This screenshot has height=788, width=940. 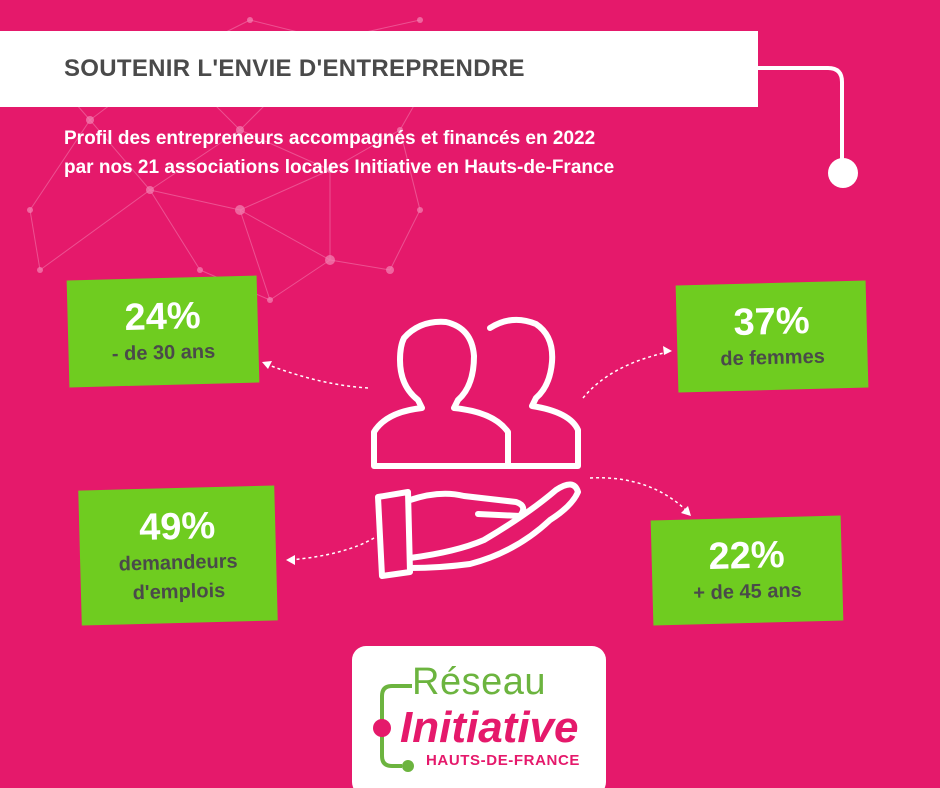 What do you see at coordinates (476, 447) in the screenshot?
I see `people-in-hand-icon` at bounding box center [476, 447].